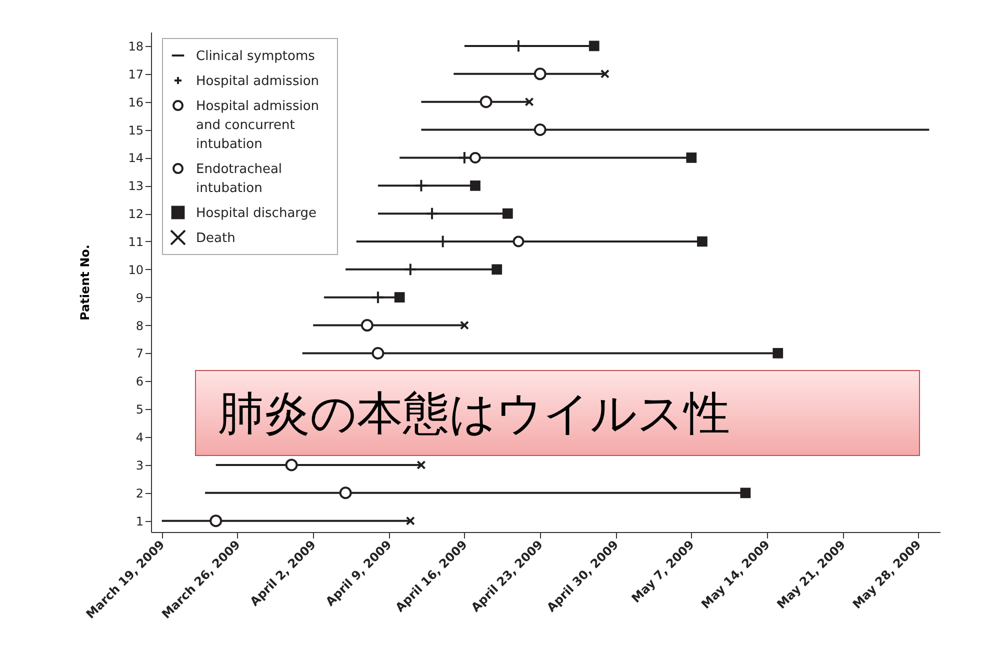 The width and height of the screenshot is (999, 657). Describe the element at coordinates (136, 130) in the screenshot. I see `y-tick-label: 15` at that location.